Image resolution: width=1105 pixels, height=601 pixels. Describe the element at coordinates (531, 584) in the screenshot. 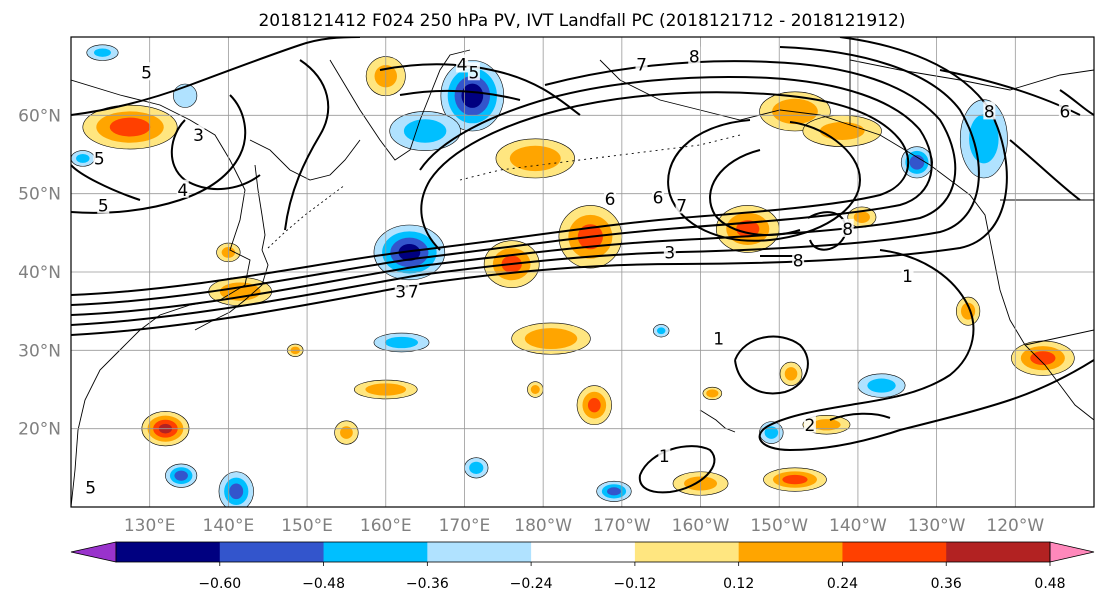

I see `colorbar-tick-label: −0.24` at that location.